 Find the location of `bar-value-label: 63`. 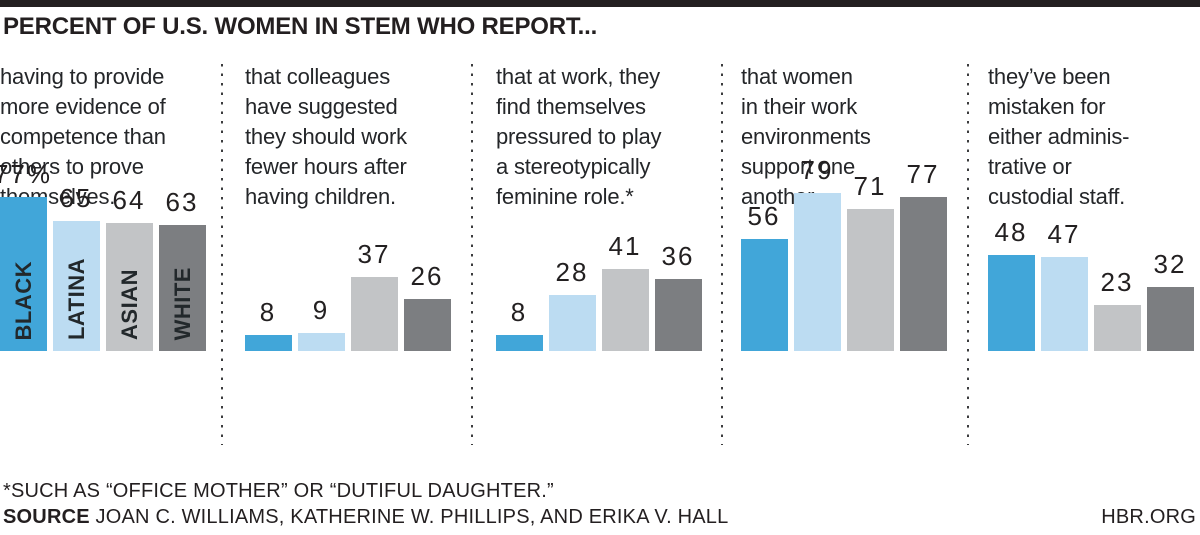

bar-value-label: 63 is located at coordinates (182, 202).